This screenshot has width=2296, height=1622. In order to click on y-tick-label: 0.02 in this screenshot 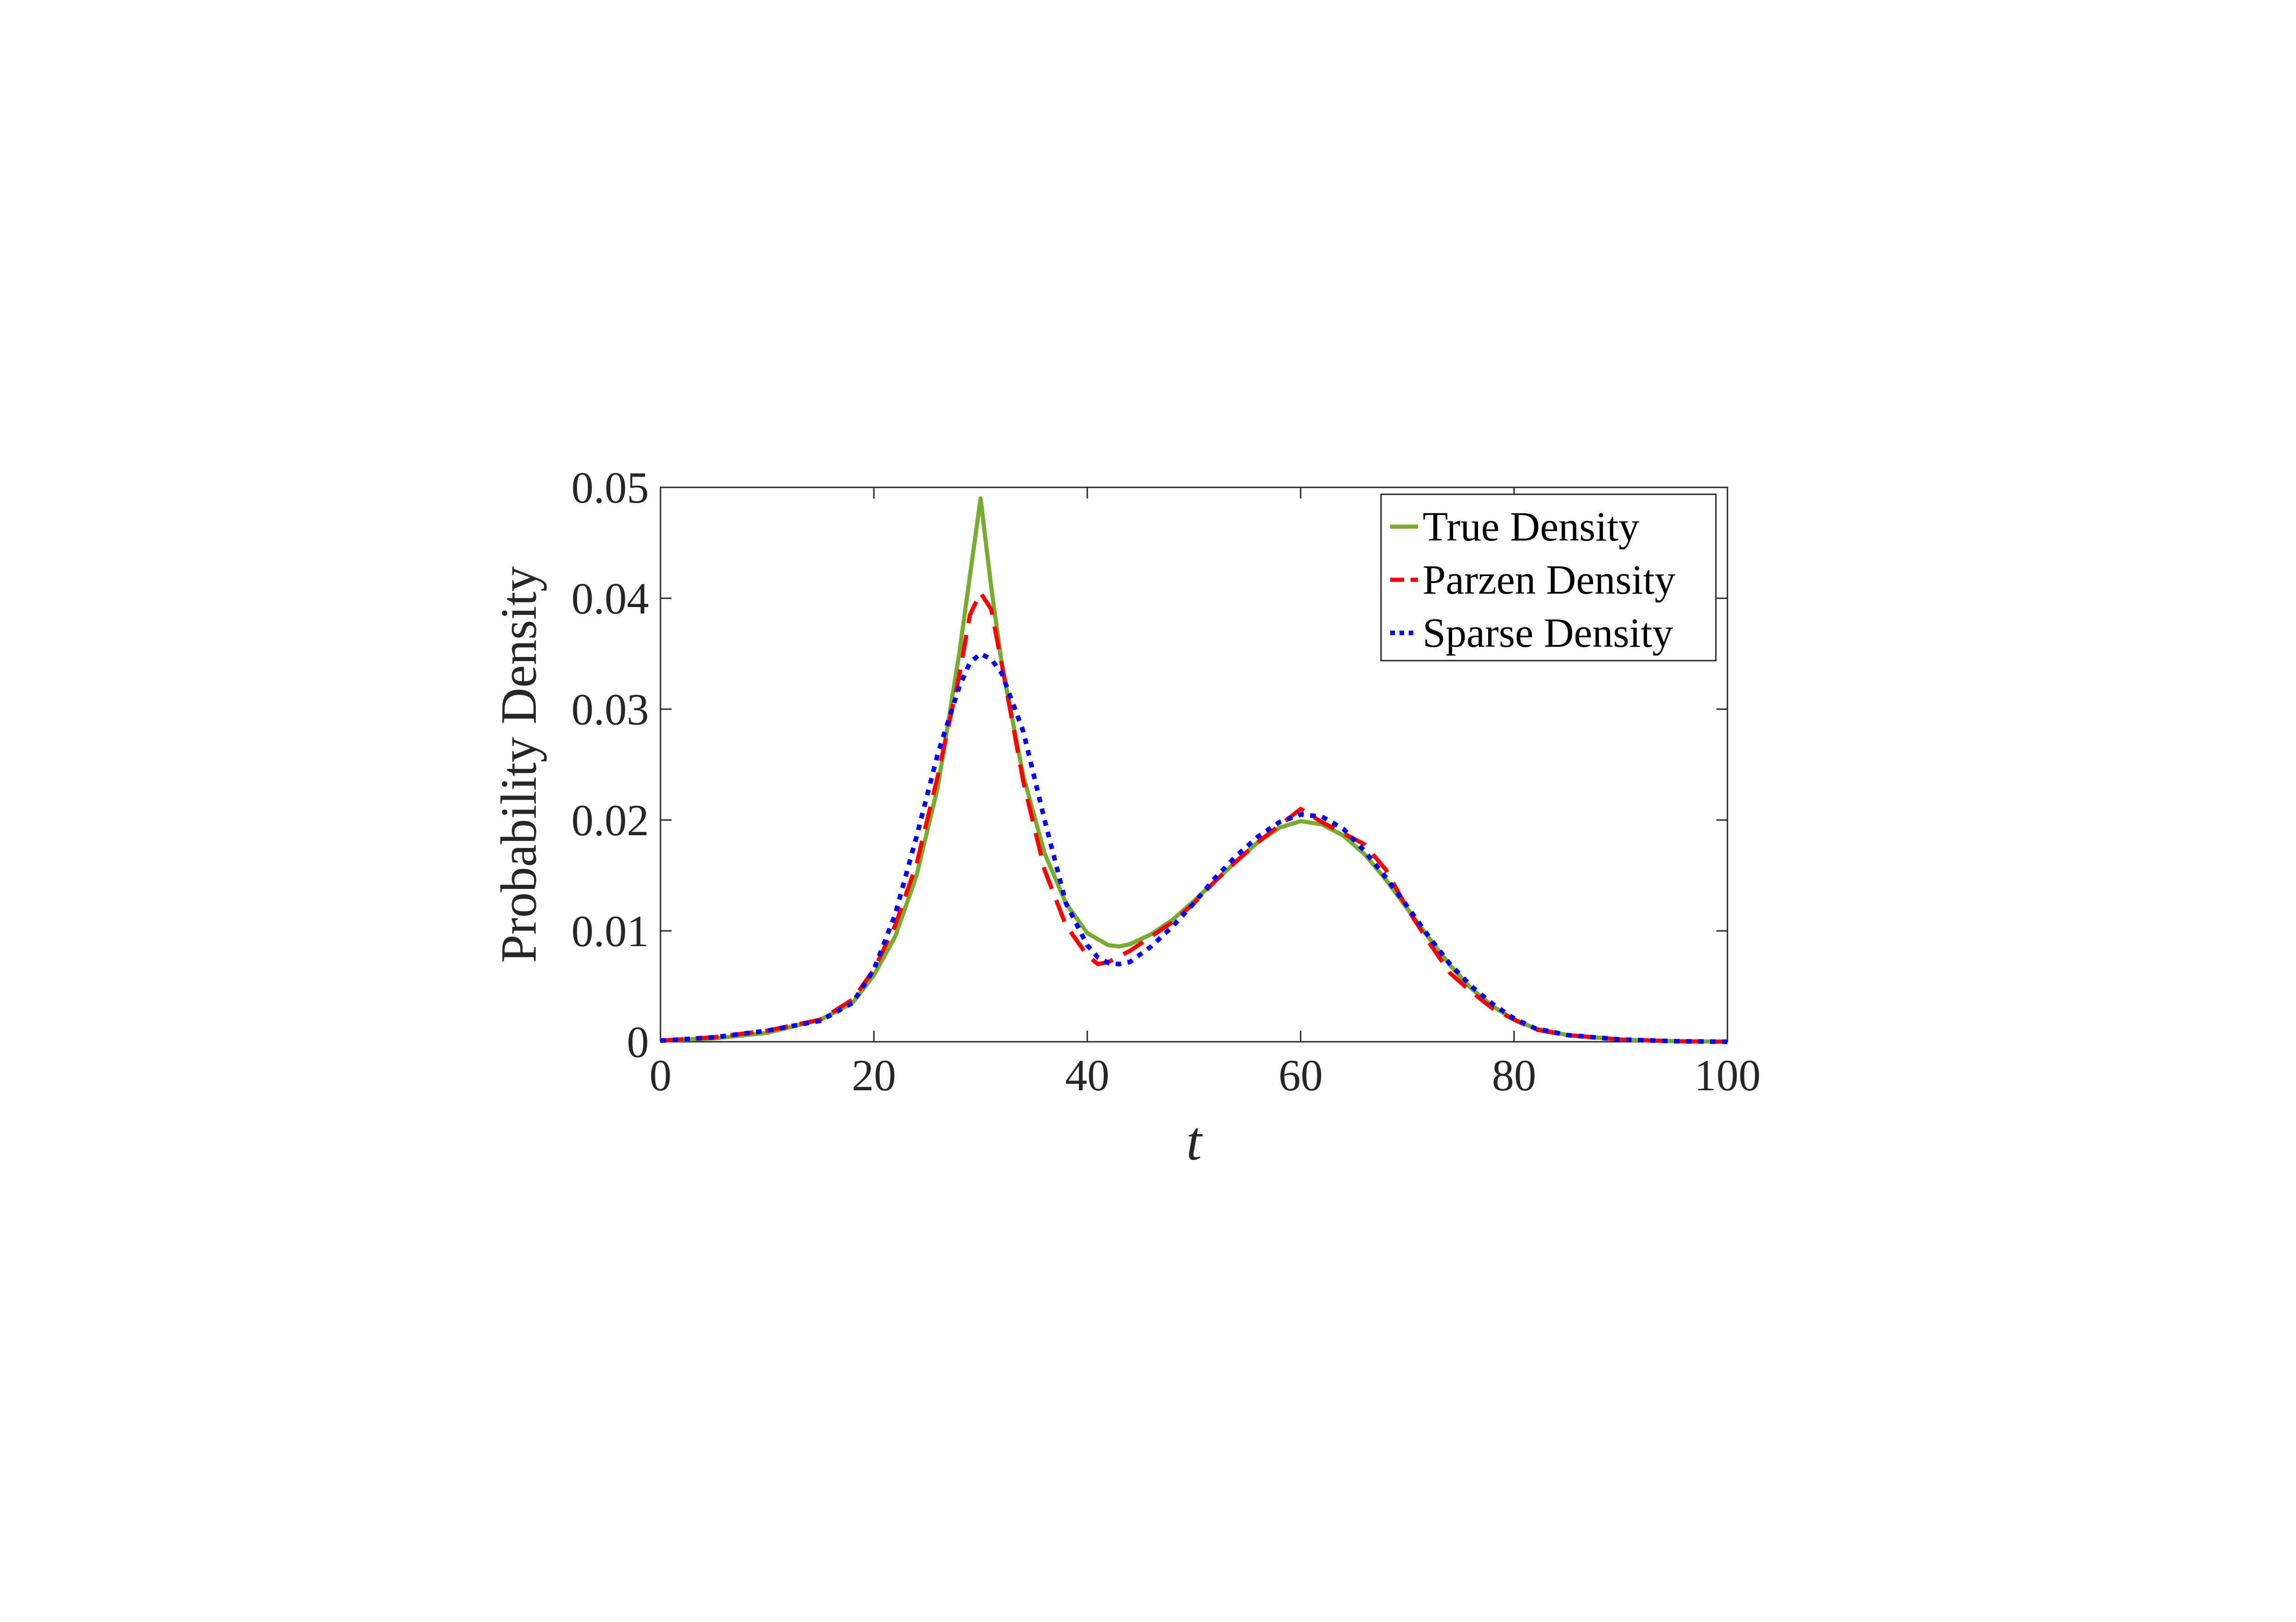, I will do `click(610, 821)`.